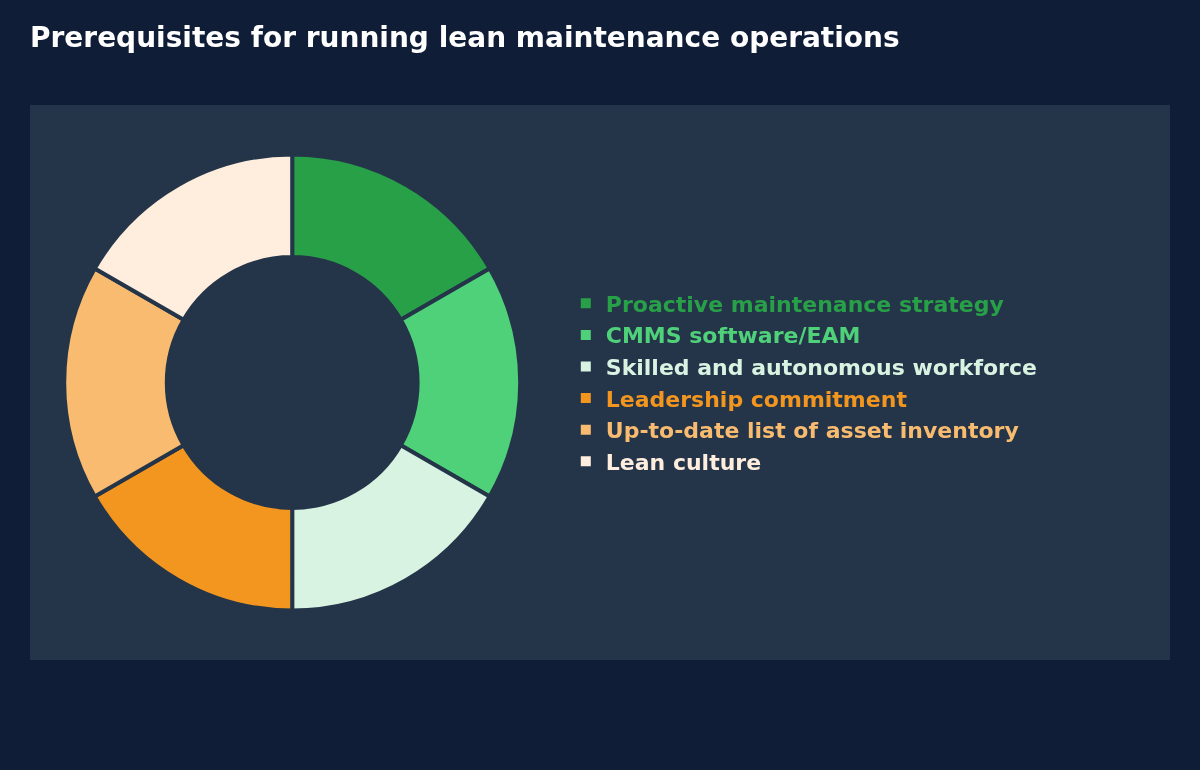 The width and height of the screenshot is (1200, 770). What do you see at coordinates (683, 462) in the screenshot?
I see `legend-label: Lean culture` at bounding box center [683, 462].